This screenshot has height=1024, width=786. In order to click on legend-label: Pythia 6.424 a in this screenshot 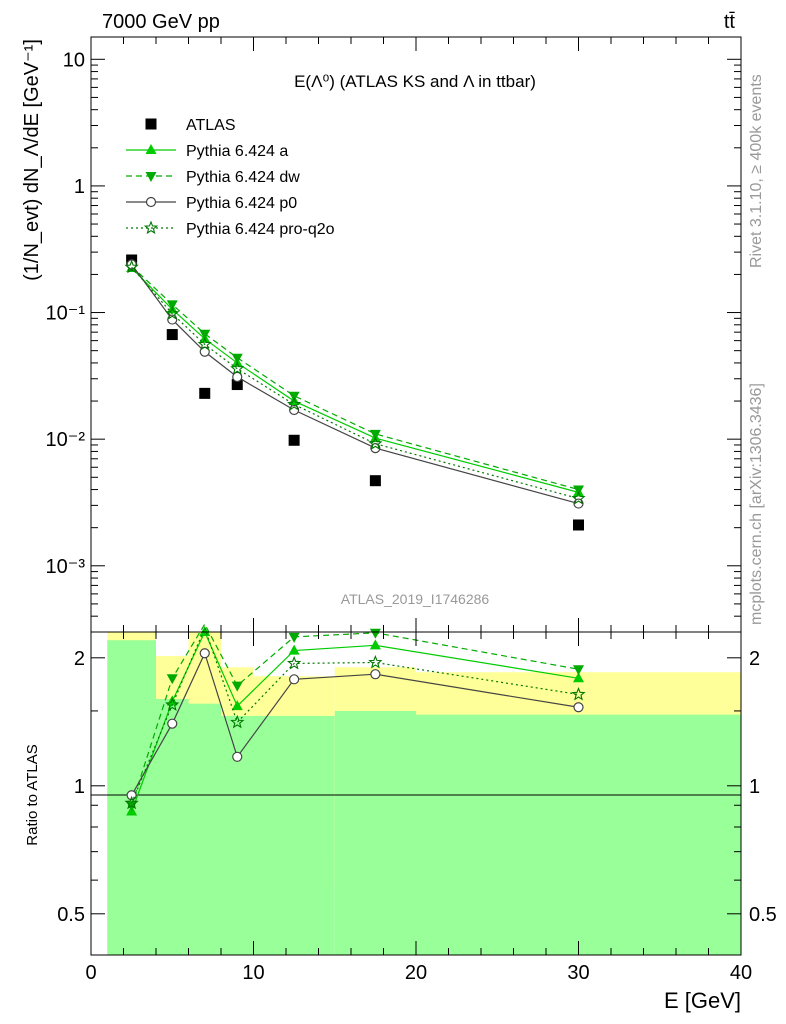, I will do `click(237, 151)`.